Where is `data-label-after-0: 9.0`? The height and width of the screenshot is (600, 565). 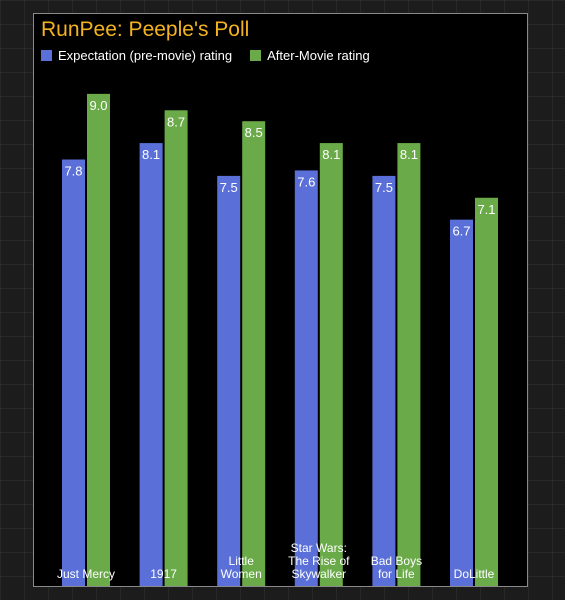
data-label-after-0: 9.0 is located at coordinates (98, 105).